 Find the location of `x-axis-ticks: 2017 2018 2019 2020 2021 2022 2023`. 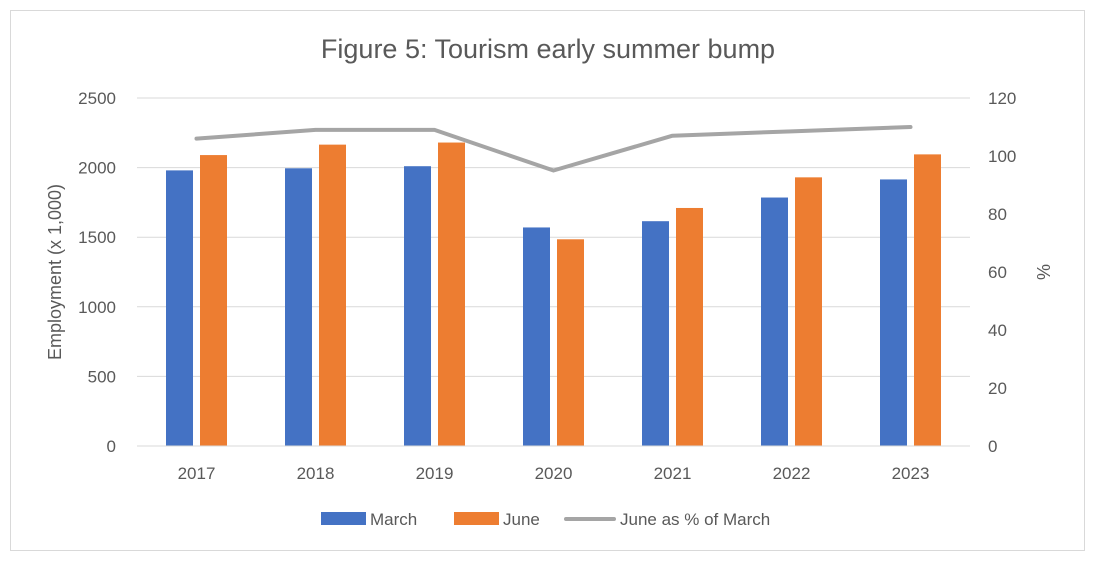

x-axis-ticks: 2017 2018 2019 2020 2021 2022 2023 is located at coordinates (554, 473).